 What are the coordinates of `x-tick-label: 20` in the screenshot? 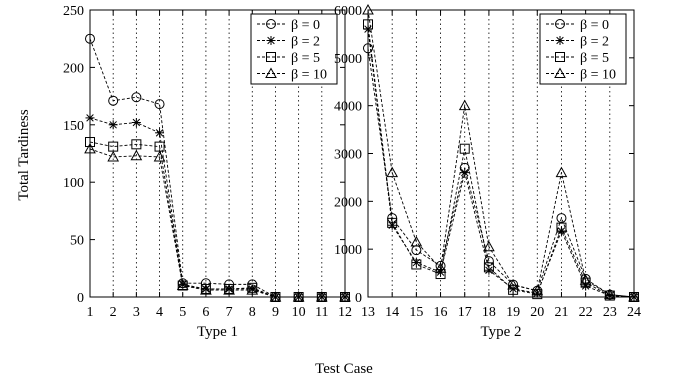 It's located at (537, 312).